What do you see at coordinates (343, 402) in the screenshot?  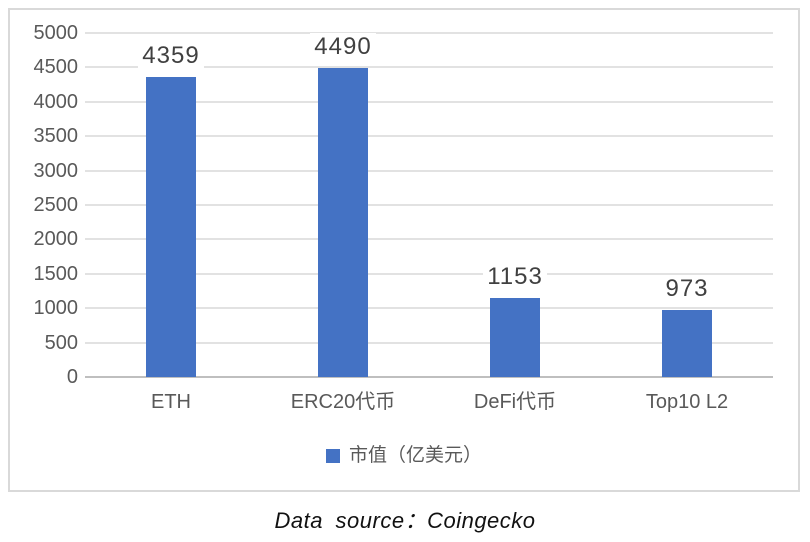 I see `x-tick-label: ERC20代币` at bounding box center [343, 402].